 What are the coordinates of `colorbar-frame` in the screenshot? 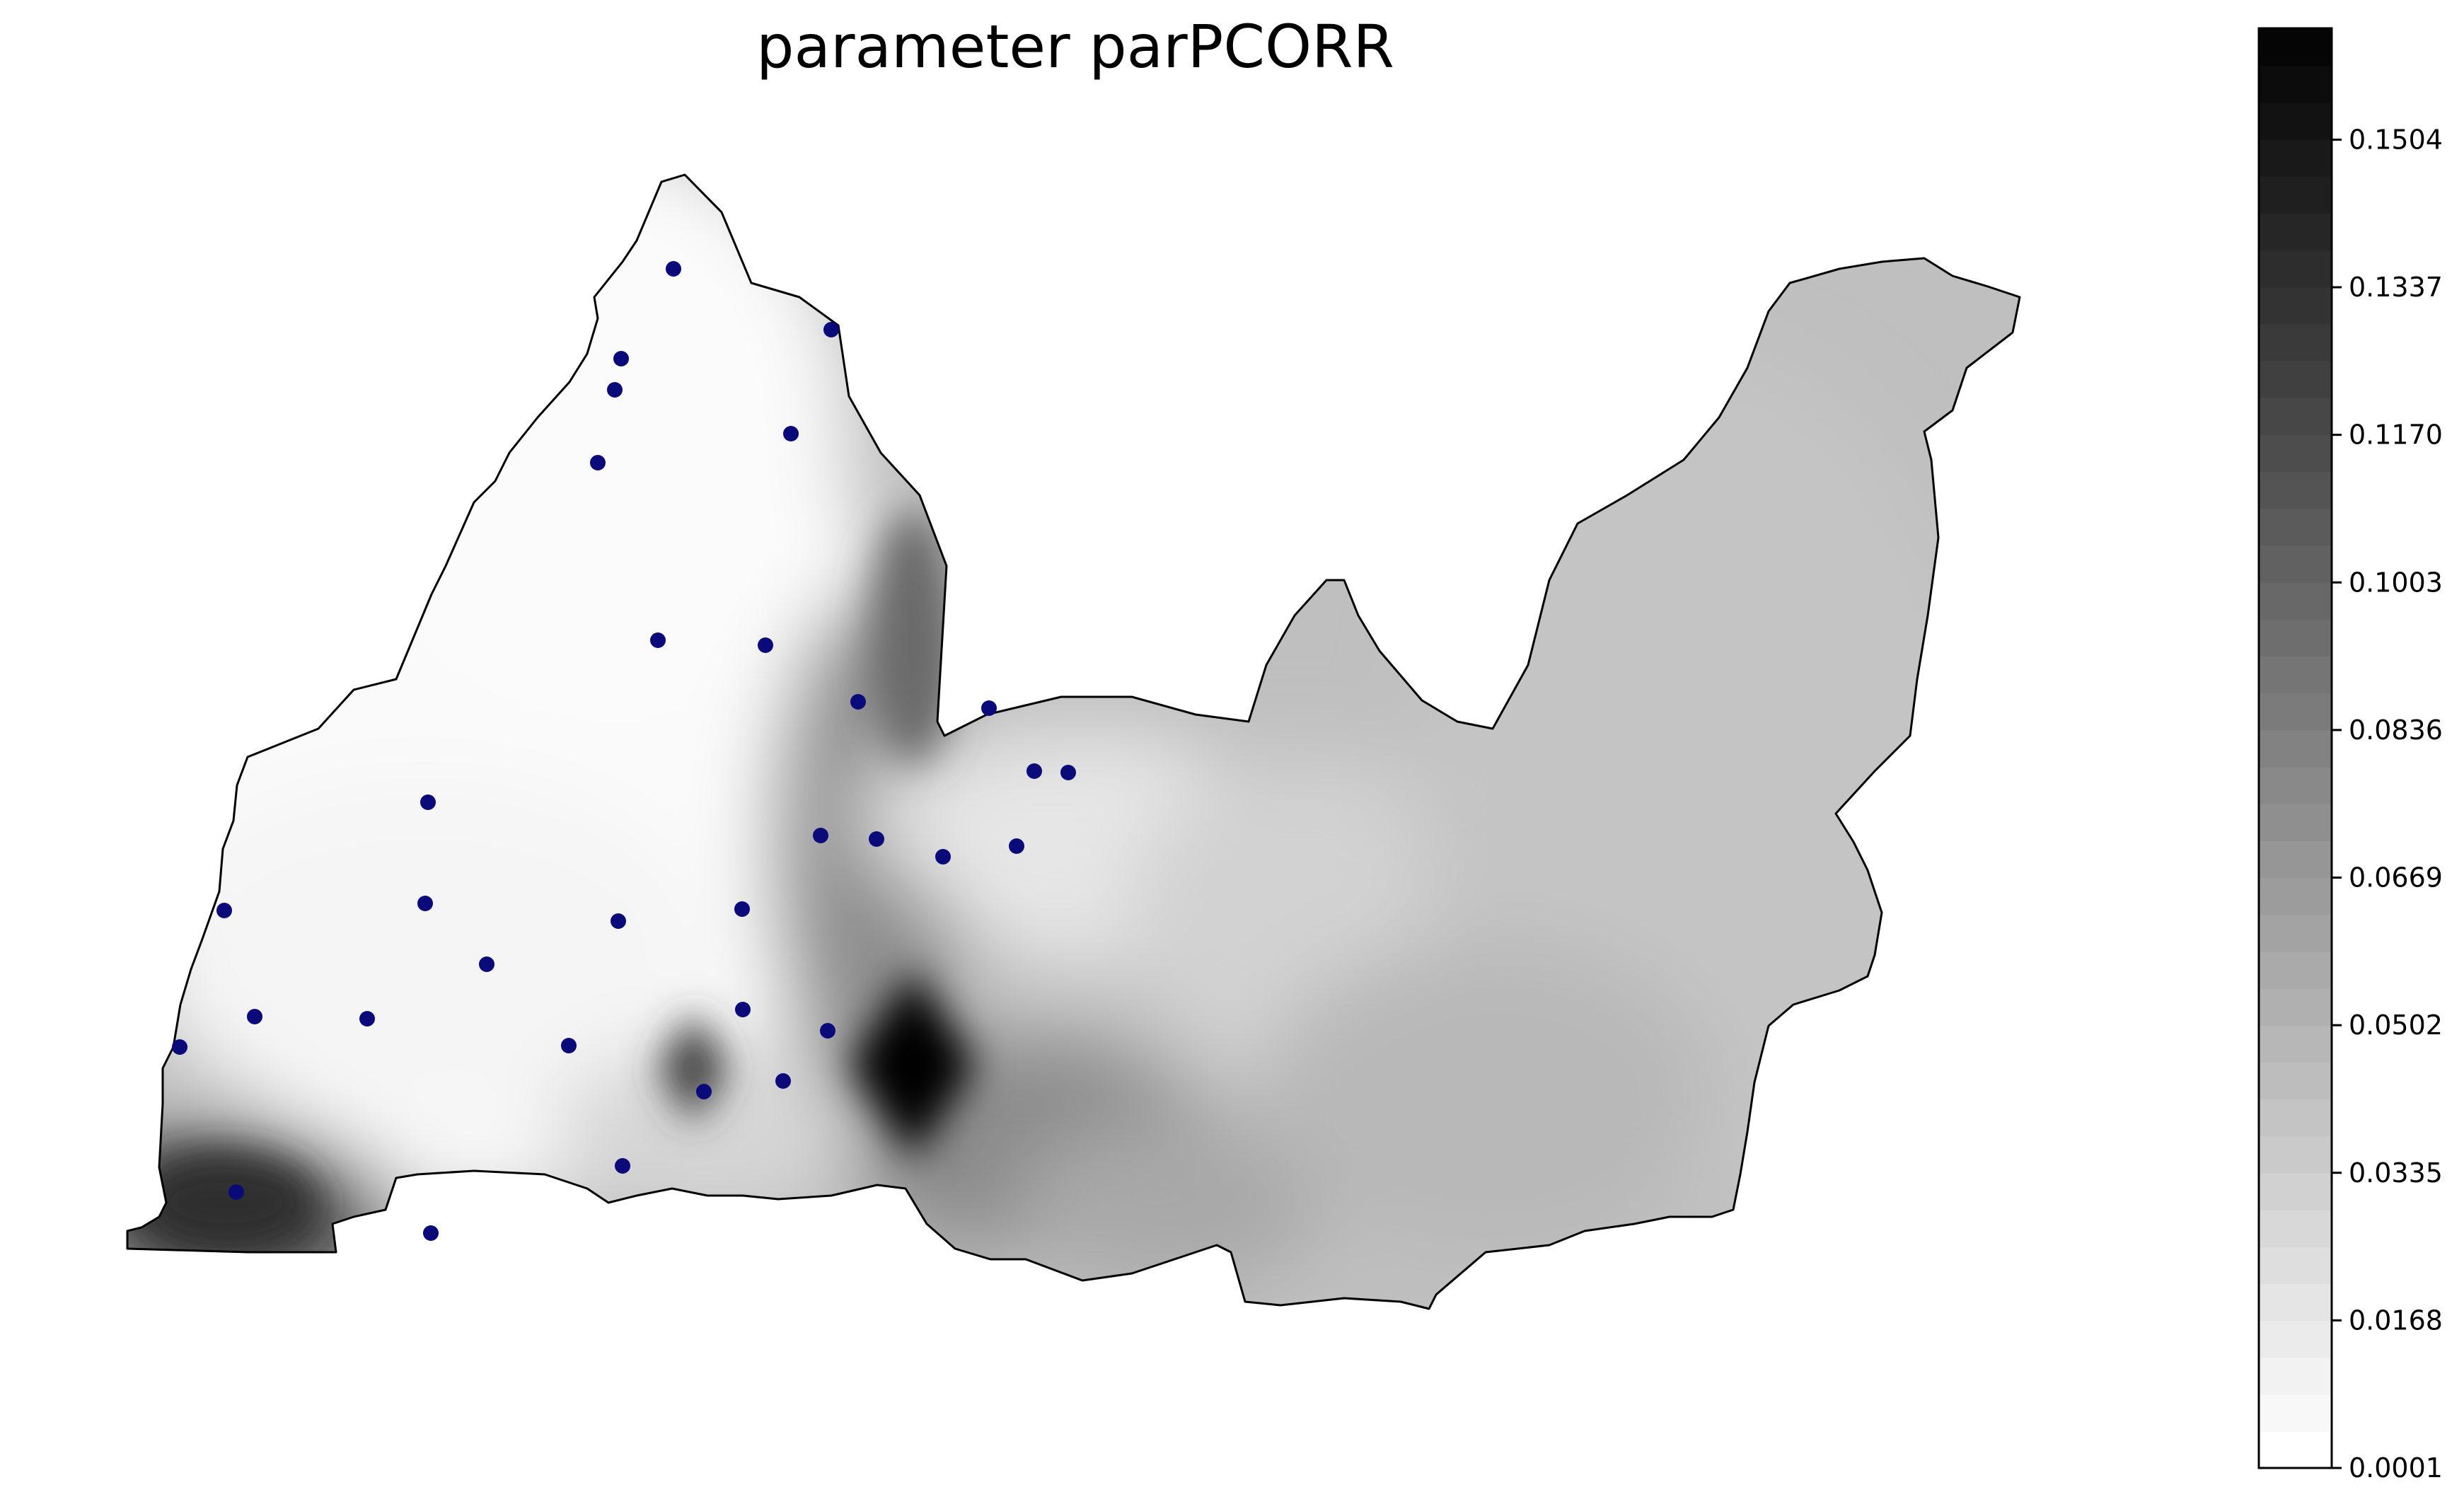 It's located at (2295, 748).